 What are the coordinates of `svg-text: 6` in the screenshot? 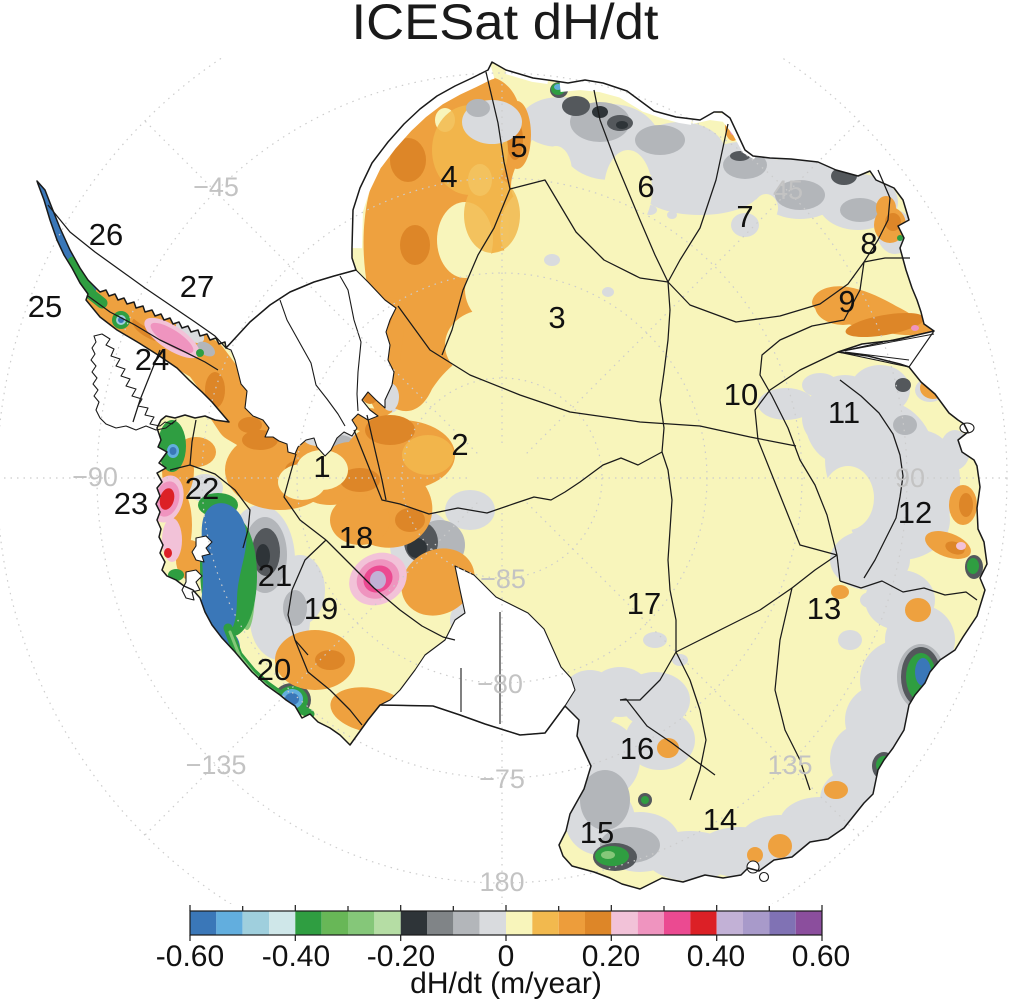 It's located at (645, 186).